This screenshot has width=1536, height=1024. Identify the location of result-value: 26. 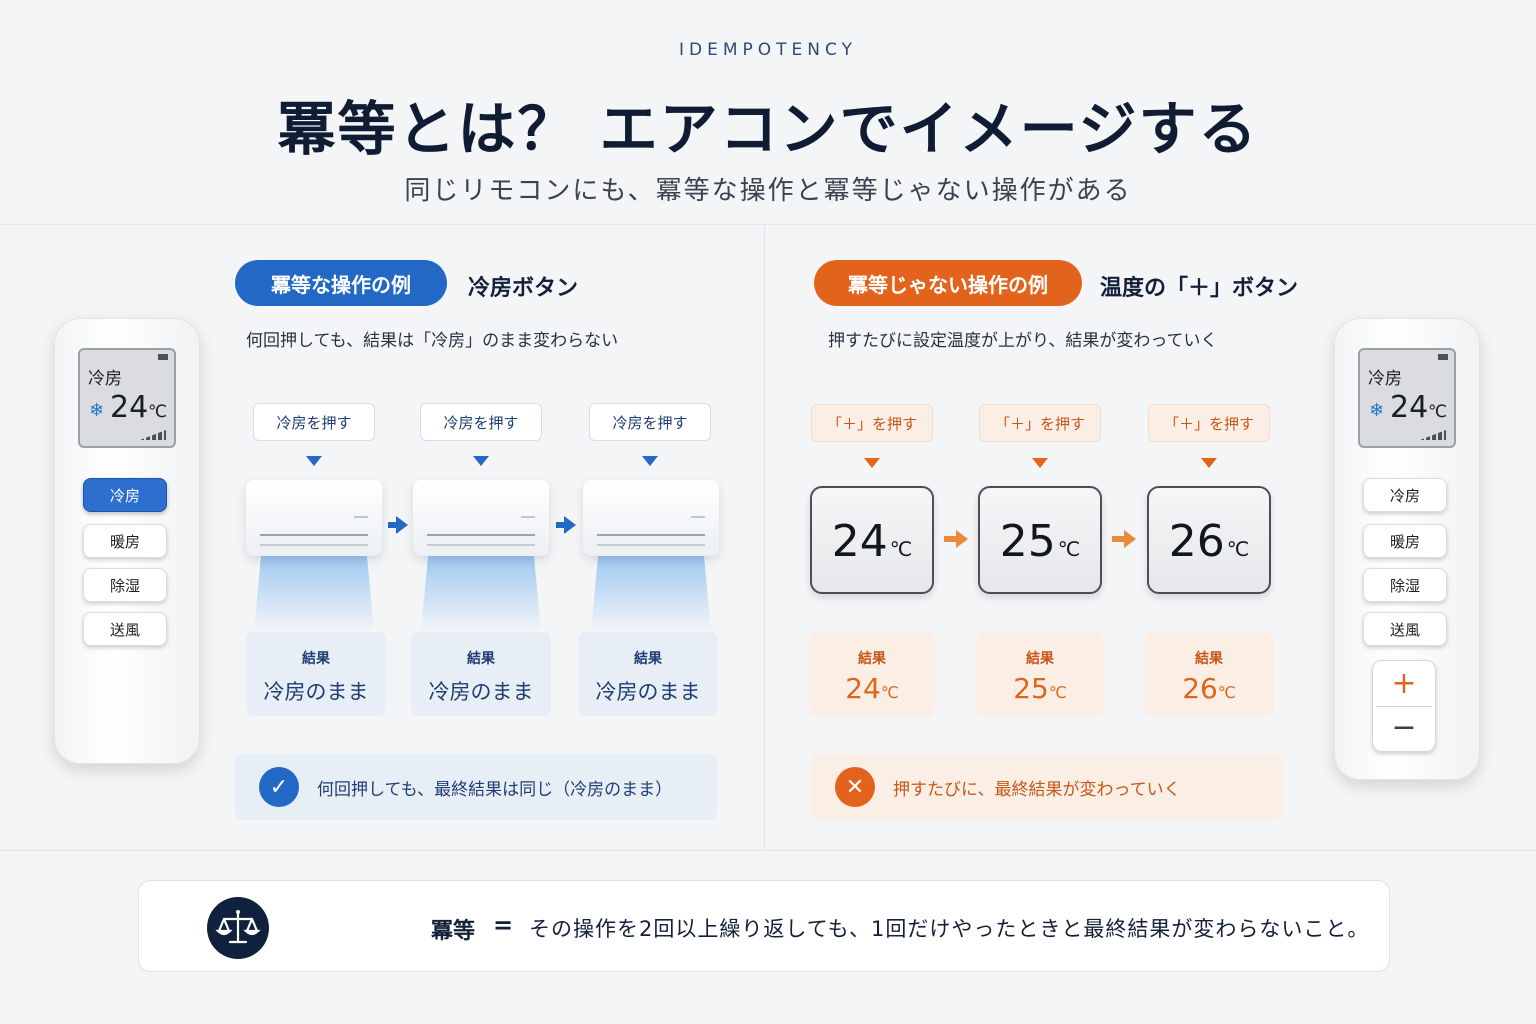
(1200, 688).